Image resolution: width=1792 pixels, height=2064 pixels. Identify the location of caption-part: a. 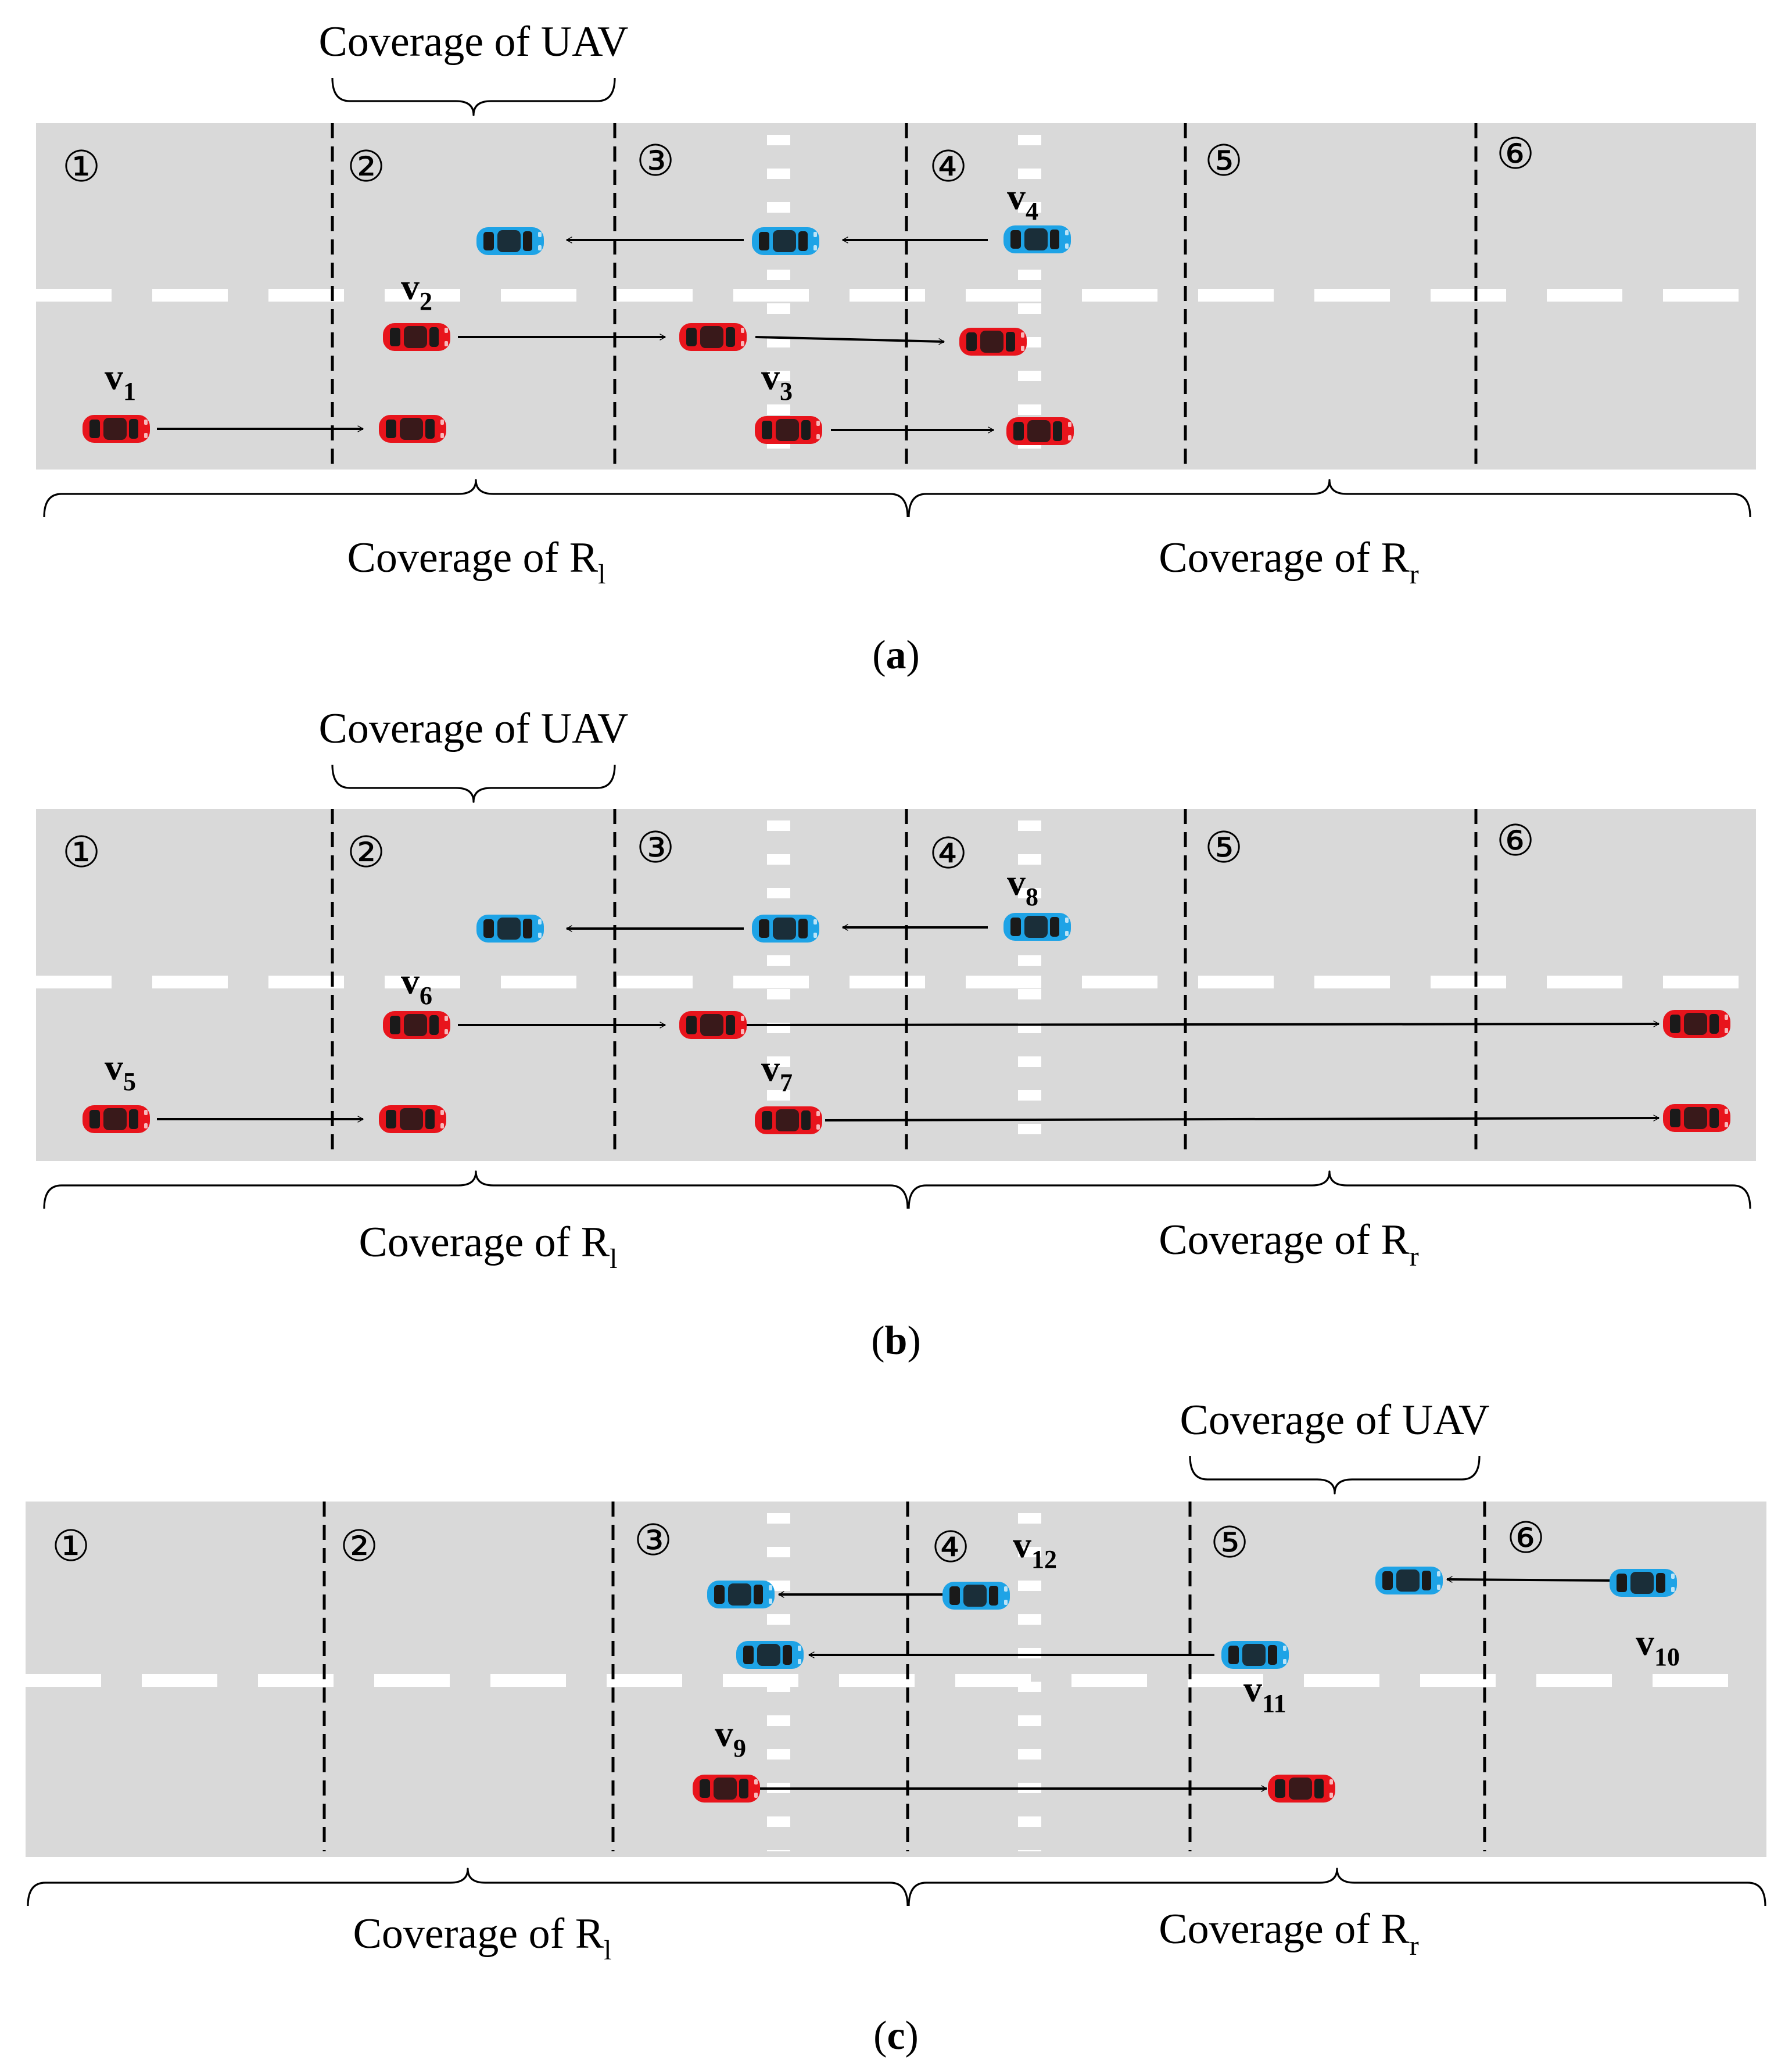
(896, 655).